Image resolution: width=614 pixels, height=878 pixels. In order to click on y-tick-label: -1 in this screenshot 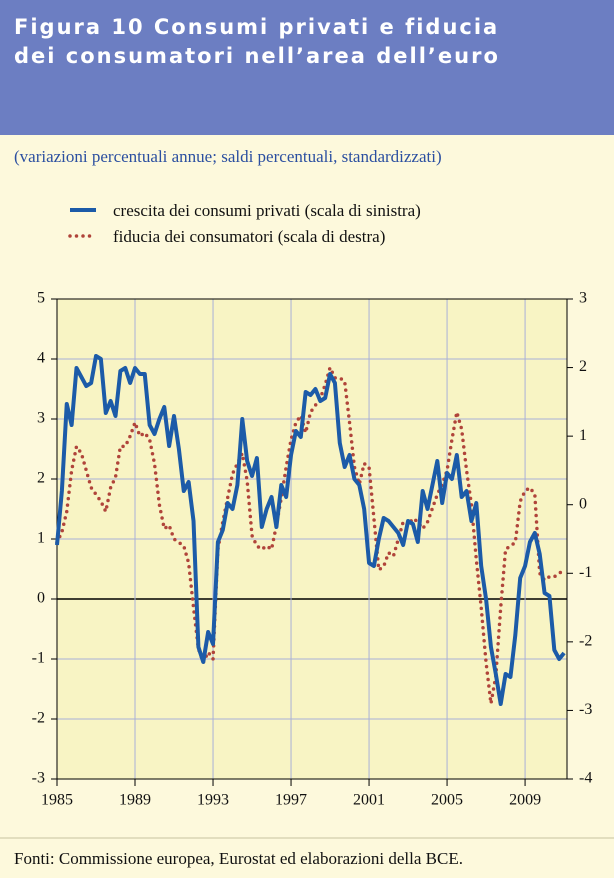, I will do `click(38, 658)`.